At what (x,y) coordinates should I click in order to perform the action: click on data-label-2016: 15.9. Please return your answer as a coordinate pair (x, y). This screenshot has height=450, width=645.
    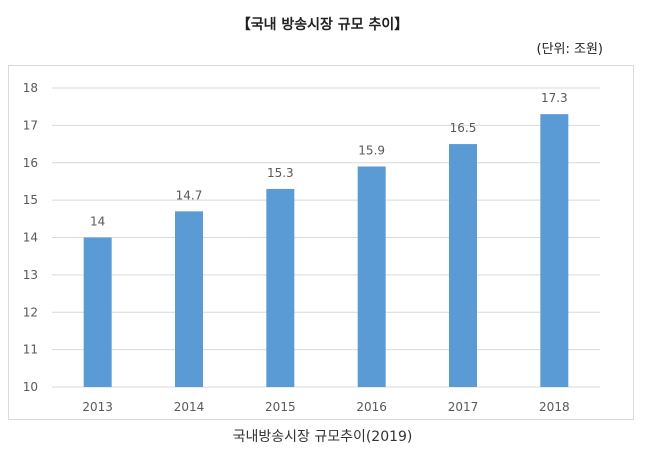
    Looking at the image, I should click on (371, 150).